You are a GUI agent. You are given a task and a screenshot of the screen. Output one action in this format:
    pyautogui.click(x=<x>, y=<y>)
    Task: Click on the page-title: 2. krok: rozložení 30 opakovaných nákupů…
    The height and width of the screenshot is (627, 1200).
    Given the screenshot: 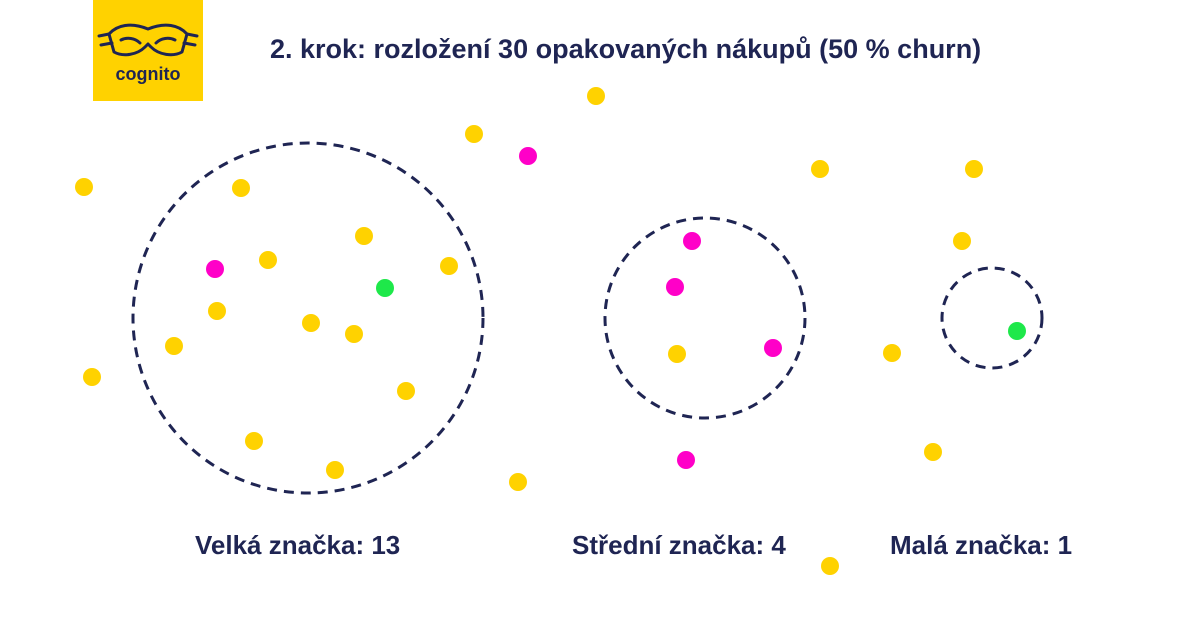 What is the action you would take?
    pyautogui.click(x=626, y=49)
    